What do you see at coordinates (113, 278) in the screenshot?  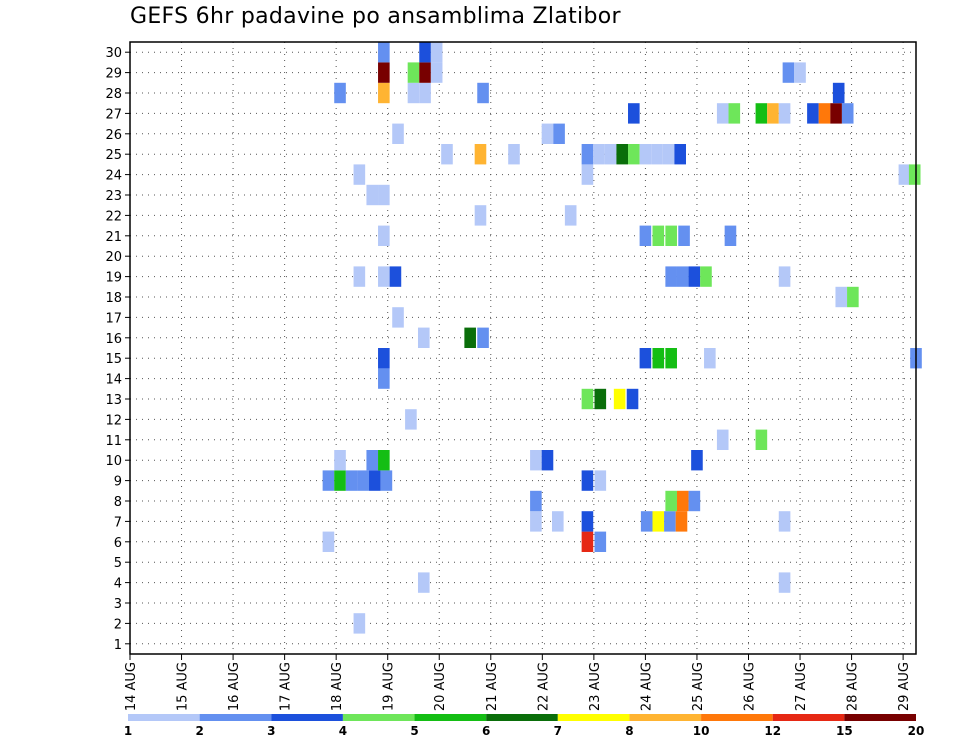 I see `y-tick-label: 19` at bounding box center [113, 278].